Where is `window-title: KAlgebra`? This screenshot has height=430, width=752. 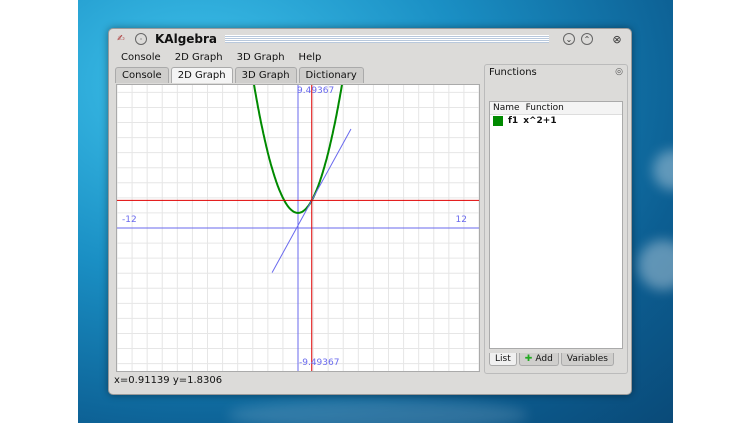 window-title: KAlgebra is located at coordinates (186, 39).